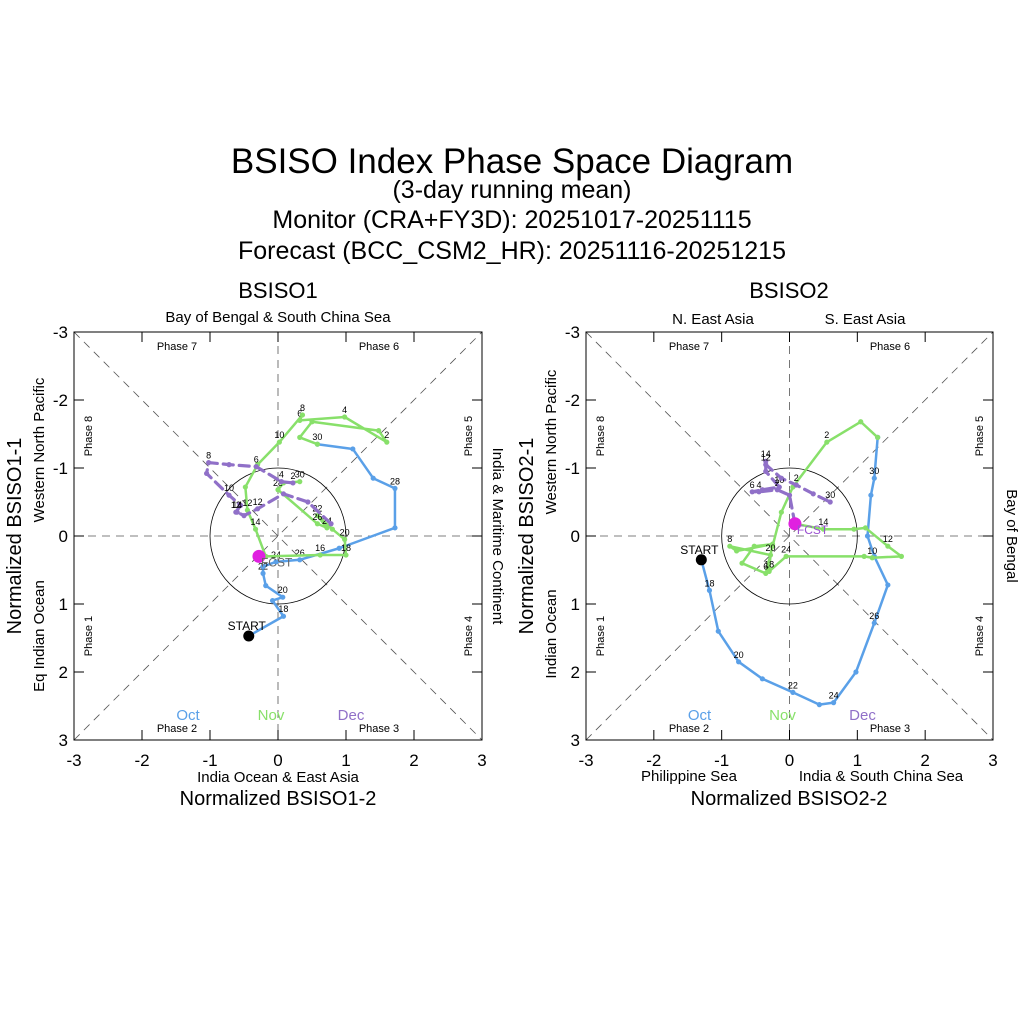 The image size is (1024, 1024). What do you see at coordinates (575, 604) in the screenshot?
I see `p2-y-tick-label: 1` at bounding box center [575, 604].